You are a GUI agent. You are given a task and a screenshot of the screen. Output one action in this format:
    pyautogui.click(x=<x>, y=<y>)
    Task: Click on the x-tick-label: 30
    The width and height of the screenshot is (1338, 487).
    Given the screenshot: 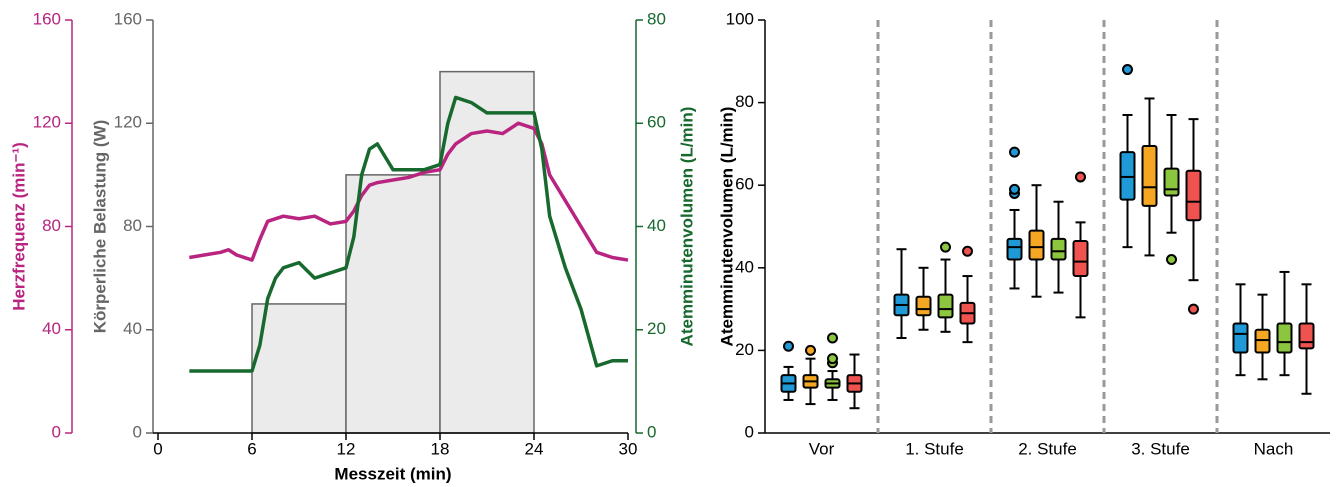 What is the action you would take?
    pyautogui.click(x=628, y=448)
    